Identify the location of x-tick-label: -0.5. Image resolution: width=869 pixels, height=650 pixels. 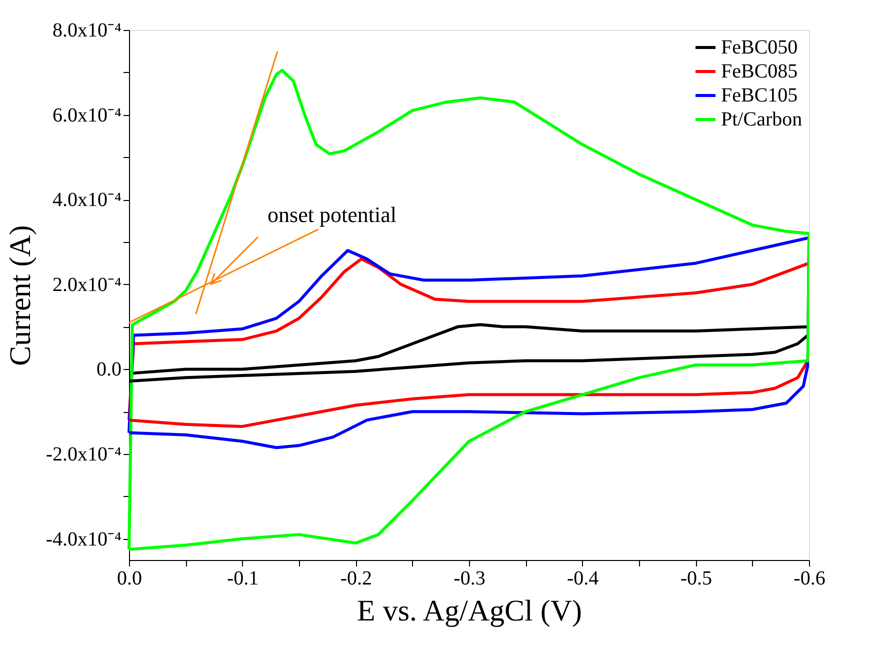
(696, 579).